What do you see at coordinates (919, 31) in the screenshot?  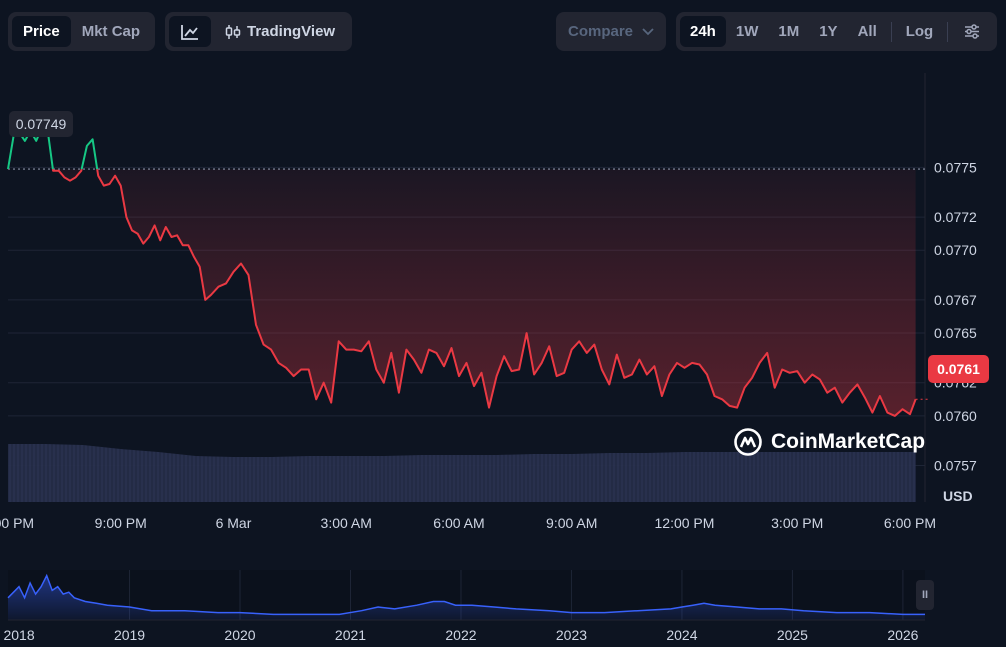 I see `log-scale-button: Log` at bounding box center [919, 31].